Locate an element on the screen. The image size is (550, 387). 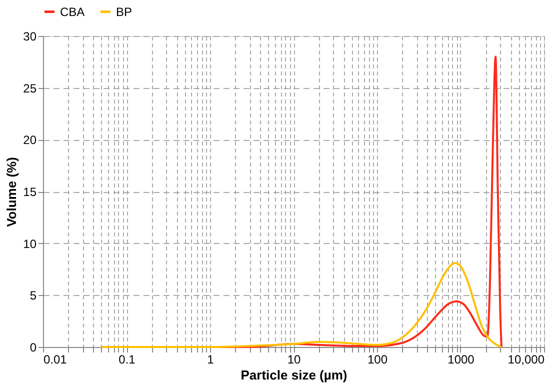
y-tick-label: 20 is located at coordinates (30, 140).